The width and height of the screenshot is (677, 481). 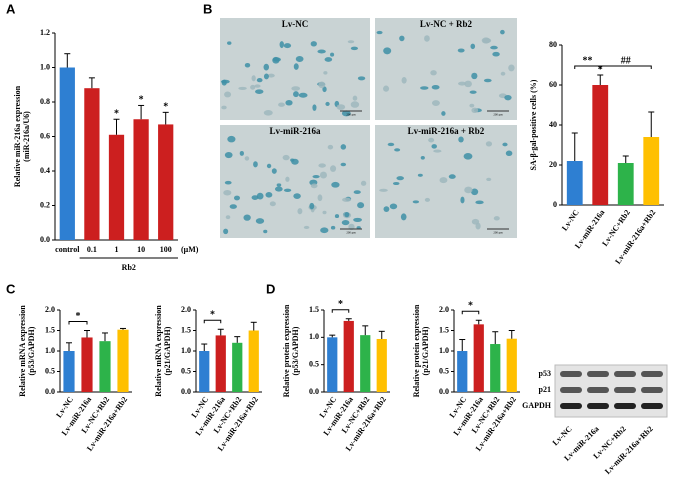 I want to click on unit-label: (μM), so click(x=190, y=249).